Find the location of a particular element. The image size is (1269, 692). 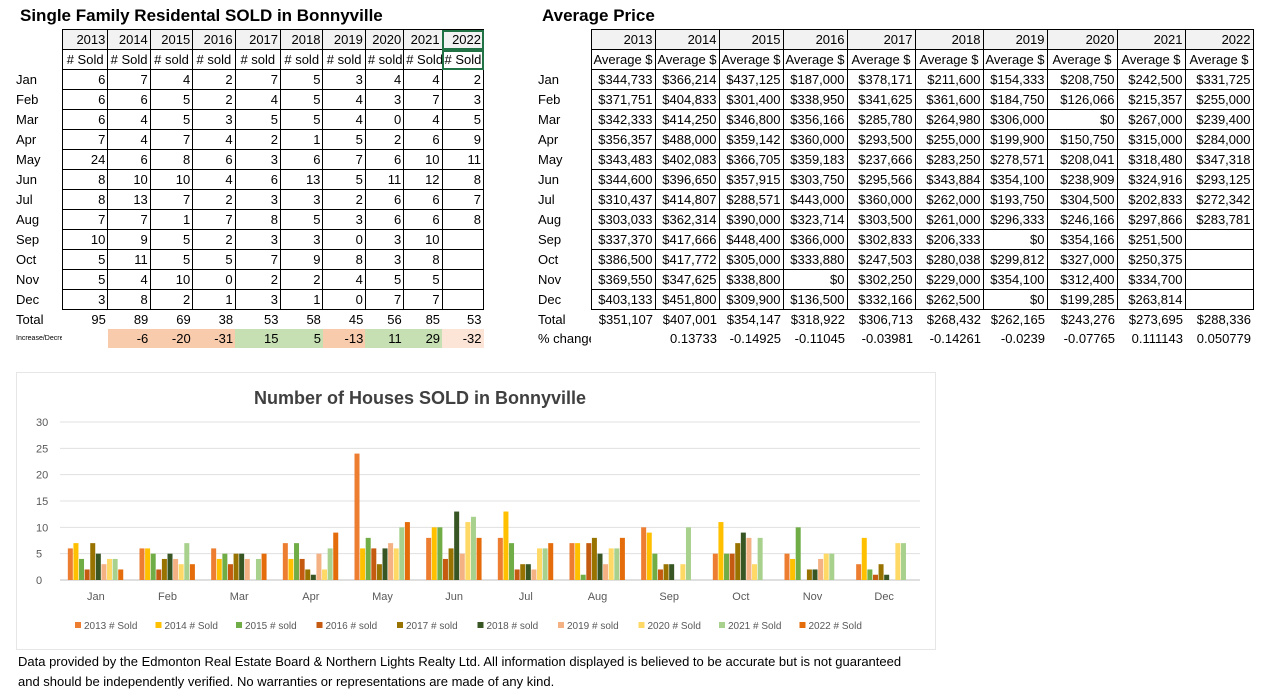

table-cell: $242,500 is located at coordinates (1151, 79).